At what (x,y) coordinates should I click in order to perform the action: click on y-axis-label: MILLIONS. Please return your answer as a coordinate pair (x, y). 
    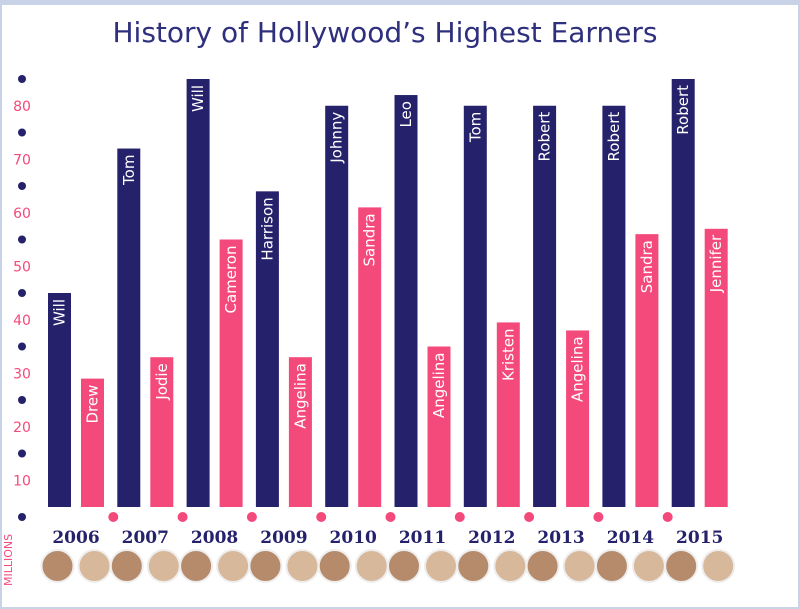
    Looking at the image, I should click on (8, 560).